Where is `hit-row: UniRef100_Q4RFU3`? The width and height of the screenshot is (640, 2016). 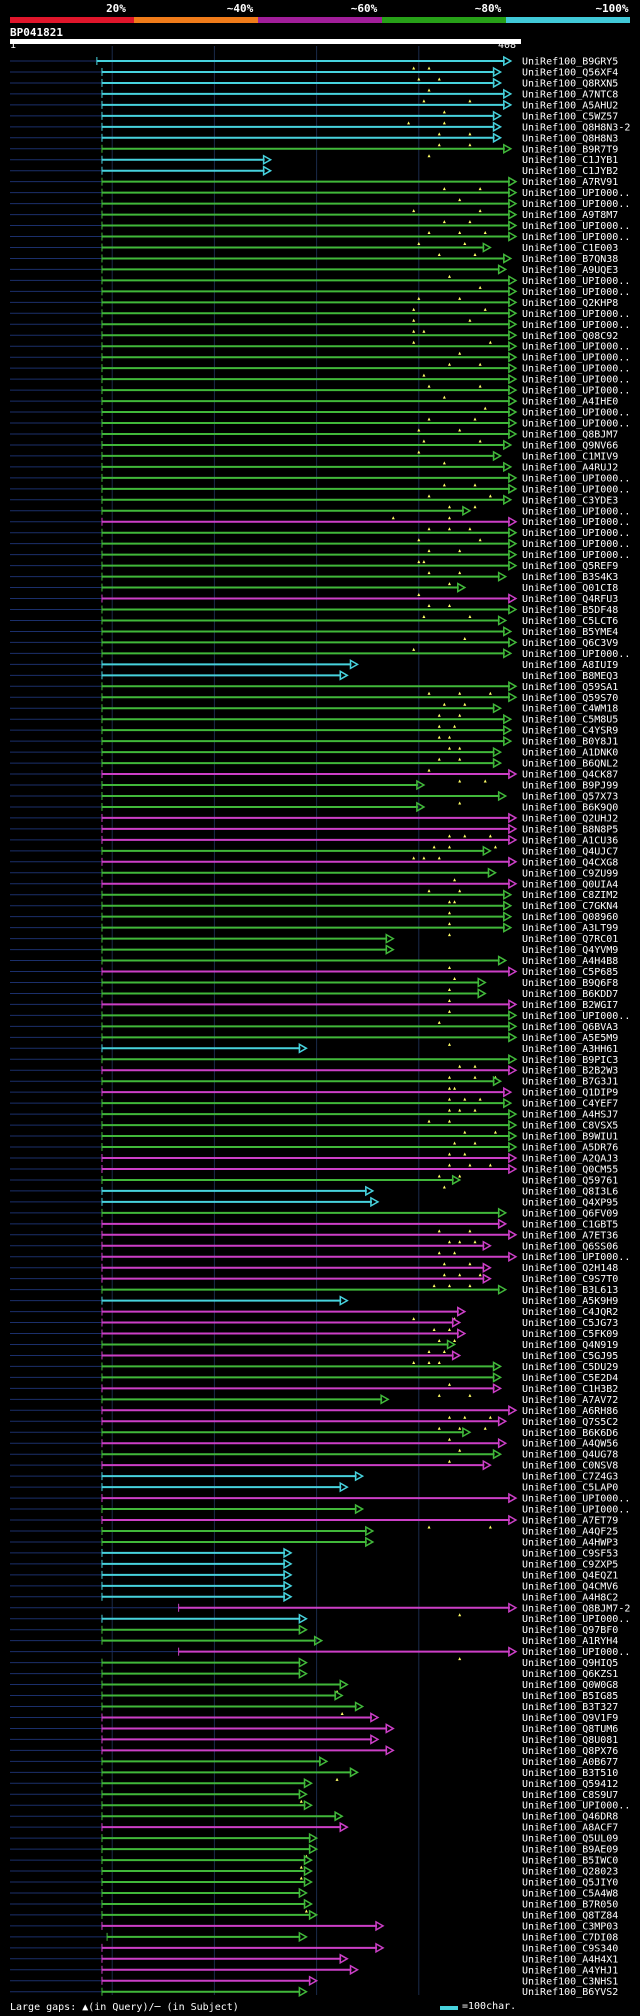 hit-row: UniRef100_Q4RFU3 is located at coordinates (314, 600).